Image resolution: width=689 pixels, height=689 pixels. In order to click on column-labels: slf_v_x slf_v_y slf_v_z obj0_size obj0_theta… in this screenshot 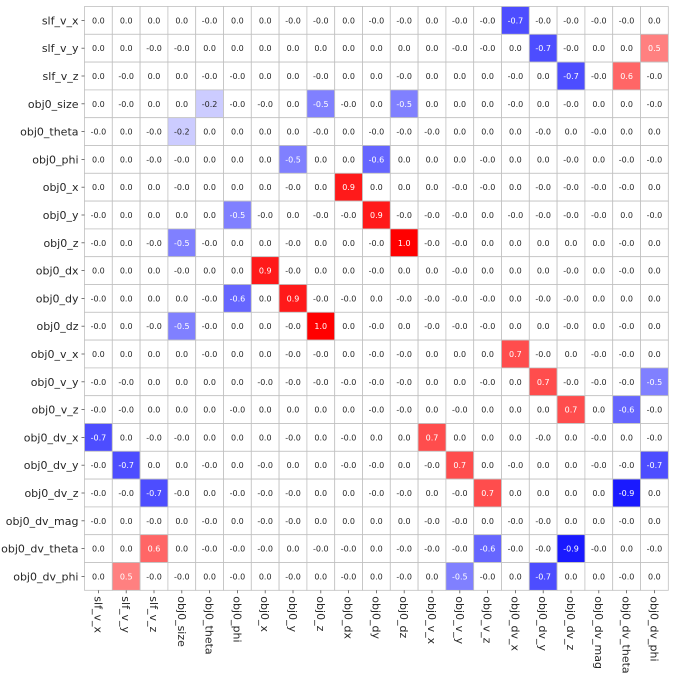, I will do `click(375, 632)`.